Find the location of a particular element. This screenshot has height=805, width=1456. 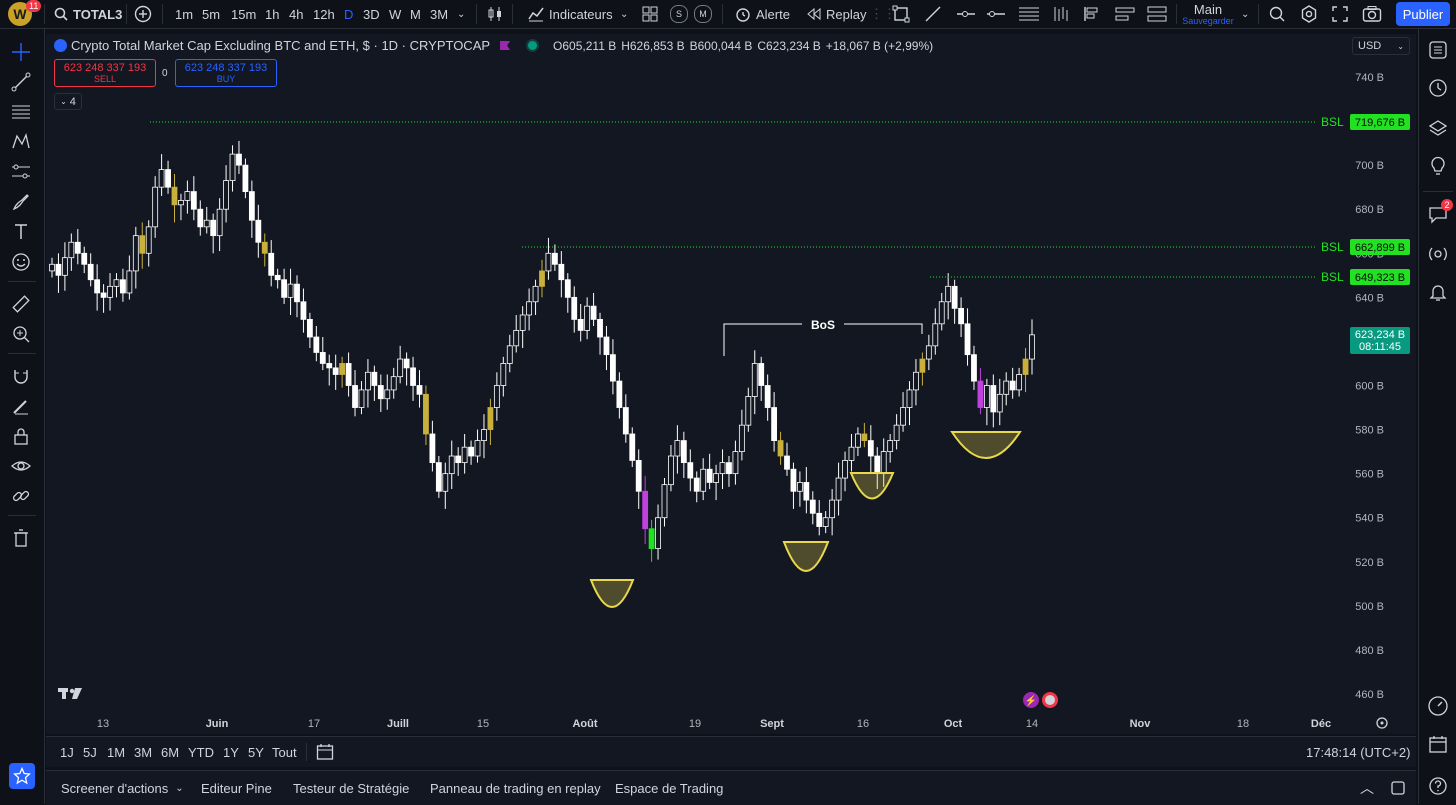

notifications-button is located at coordinates (1438, 292).